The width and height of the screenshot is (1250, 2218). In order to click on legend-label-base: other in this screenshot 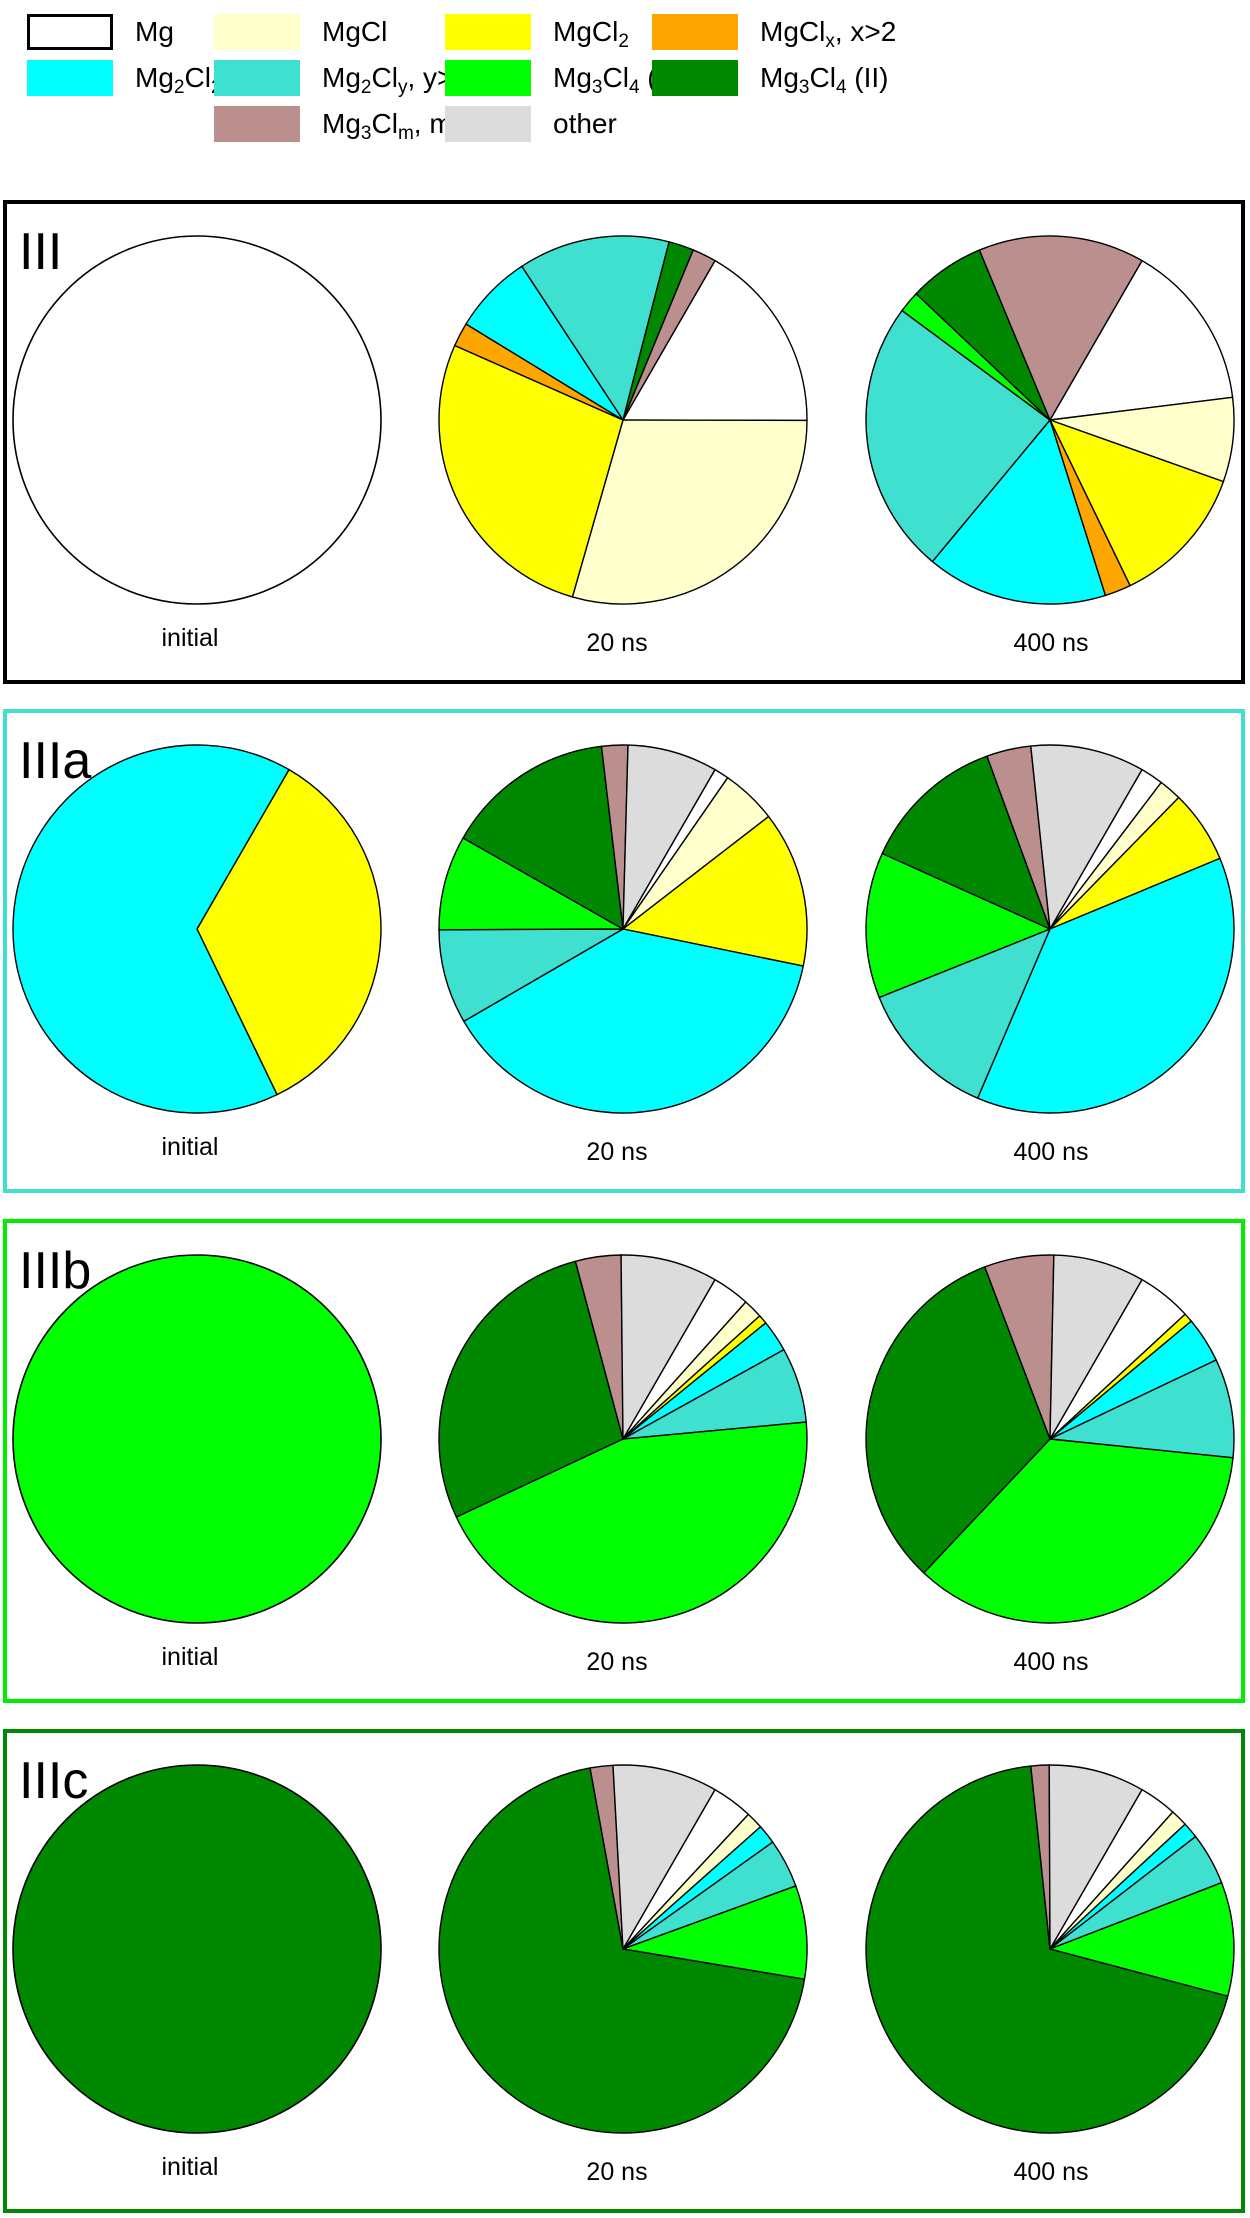, I will do `click(585, 123)`.